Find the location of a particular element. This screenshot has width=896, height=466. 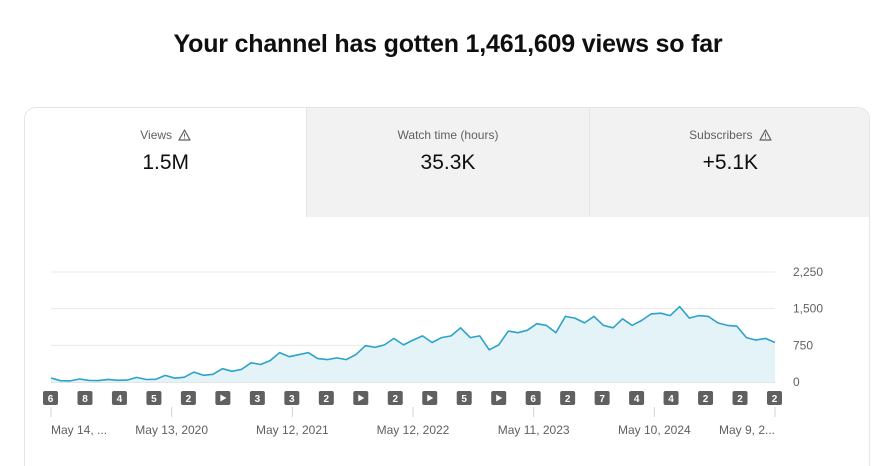

tab-subscribers: Subscribers +5.1K is located at coordinates (728, 162).